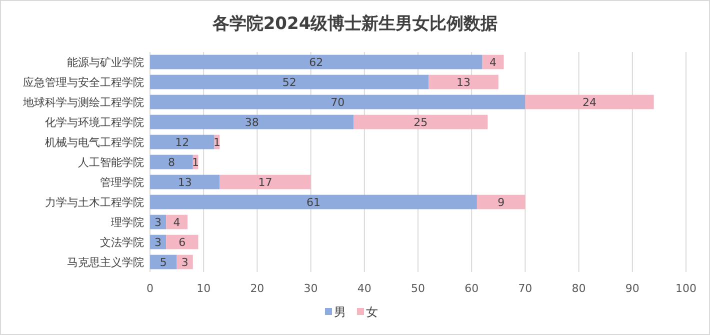  What do you see at coordinates (686, 288) in the screenshot?
I see `x-tick-label: 100` at bounding box center [686, 288].